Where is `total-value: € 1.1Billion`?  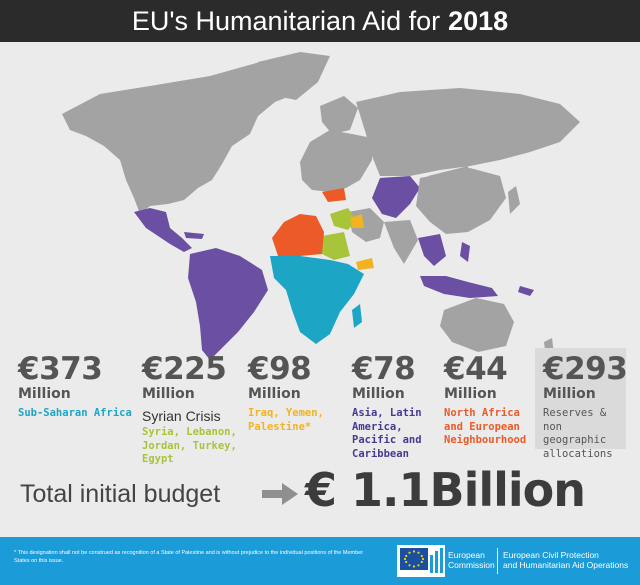
total-value: € 1.1Billion is located at coordinates (445, 490).